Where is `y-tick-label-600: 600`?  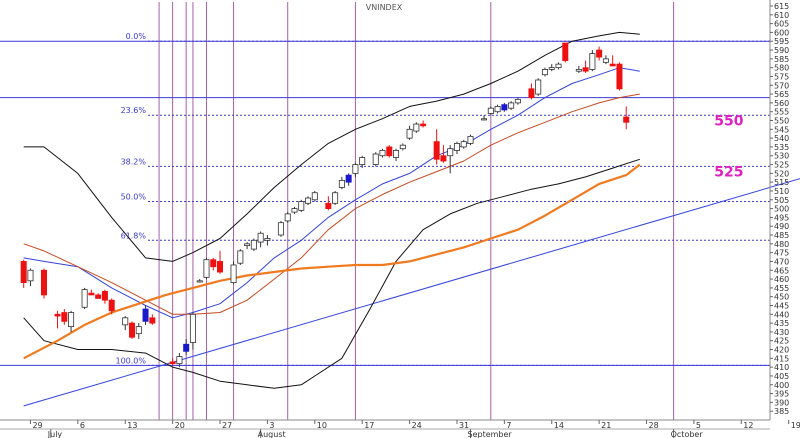 y-tick-label-600: 600 is located at coordinates (781, 32).